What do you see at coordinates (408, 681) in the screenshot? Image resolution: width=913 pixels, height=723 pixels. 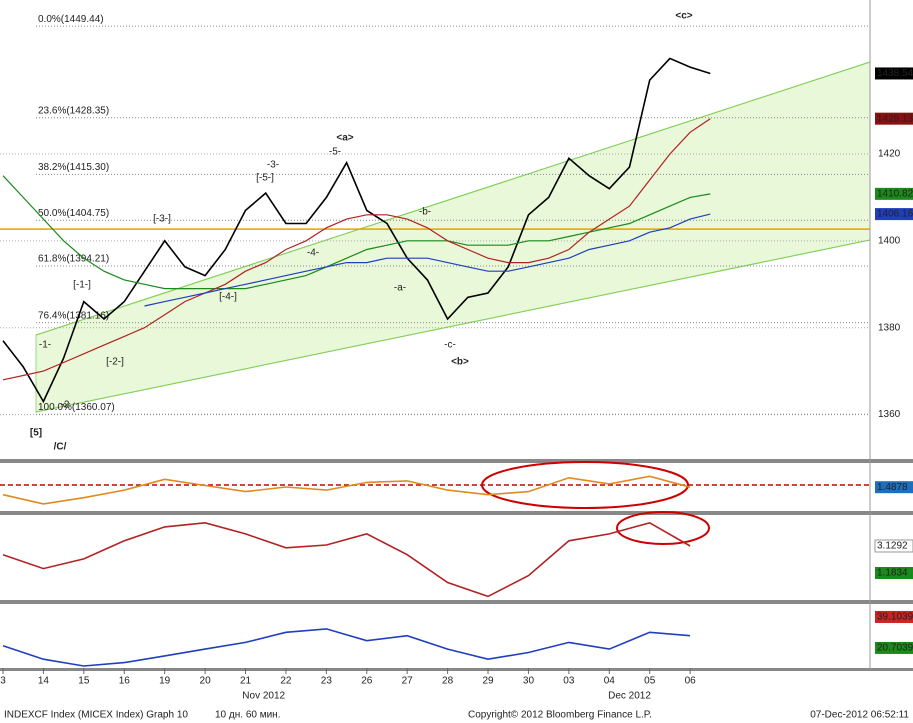 I see `x-tick-label: 27` at bounding box center [408, 681].